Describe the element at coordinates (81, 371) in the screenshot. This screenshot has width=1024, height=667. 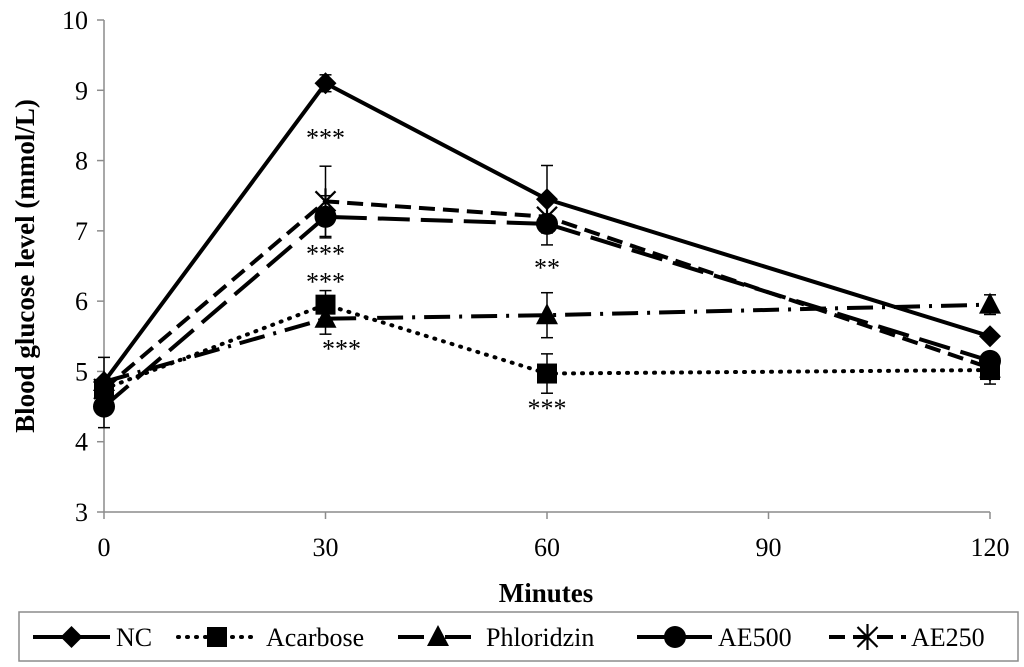
I see `y-tick-label: 5` at that location.